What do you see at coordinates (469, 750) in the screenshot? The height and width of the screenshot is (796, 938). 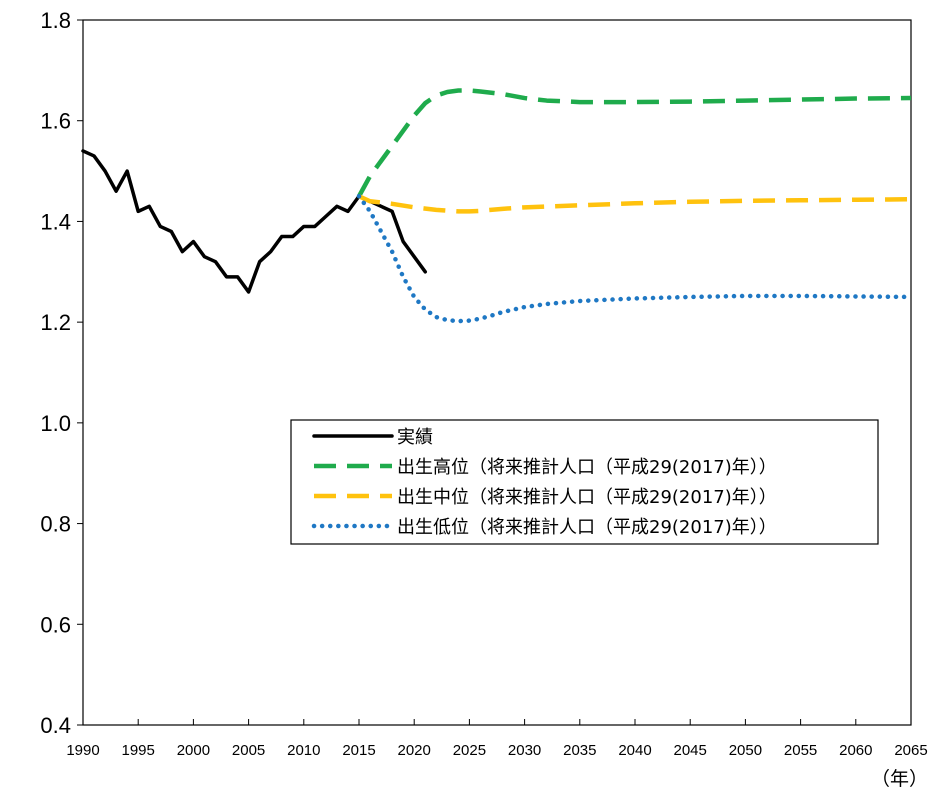 I see `x-tick-label: 2025` at bounding box center [469, 750].